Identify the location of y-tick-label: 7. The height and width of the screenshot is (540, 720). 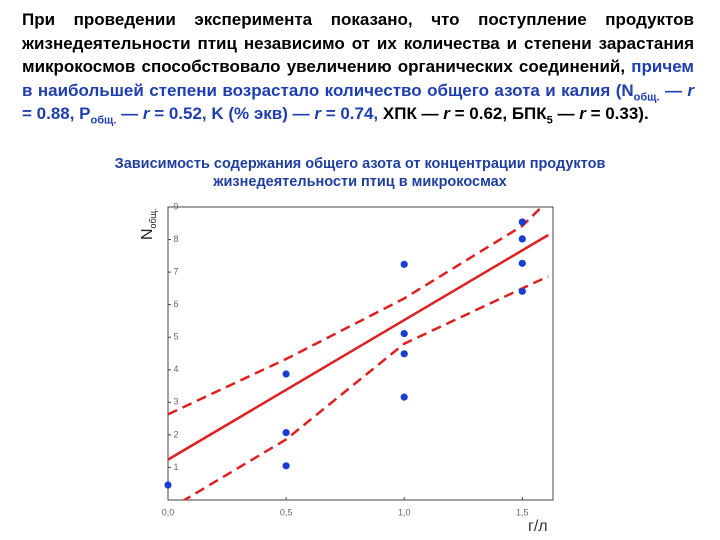
(175, 271).